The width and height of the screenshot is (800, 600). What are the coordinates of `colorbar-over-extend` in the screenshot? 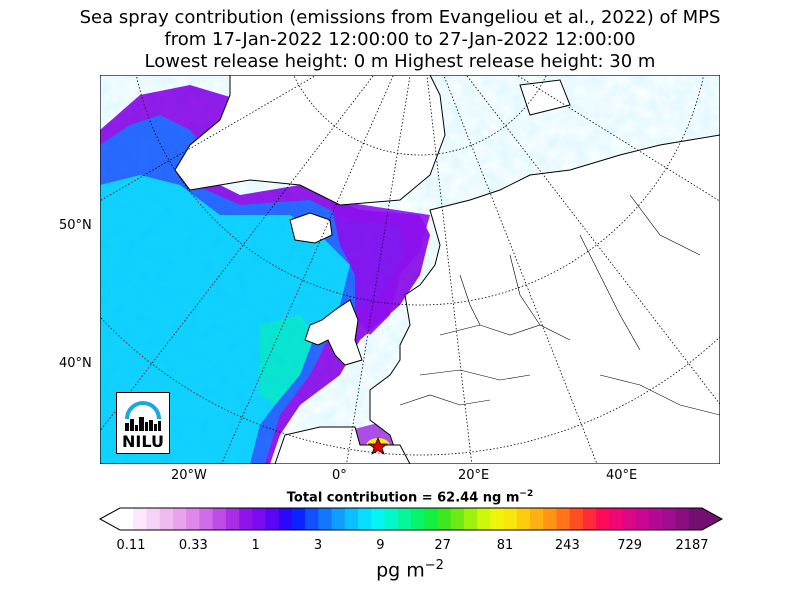 It's located at (712, 519).